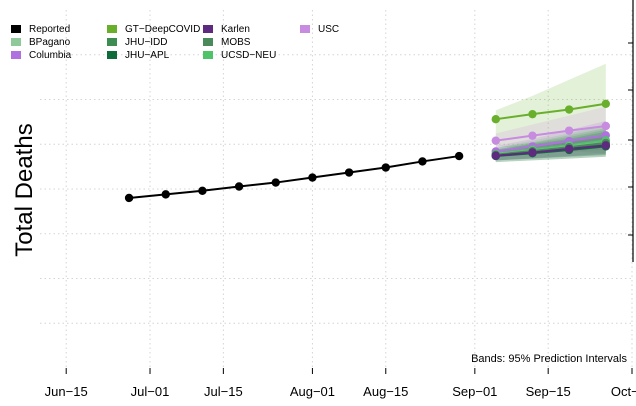 Image resolution: width=636 pixels, height=406 pixels. What do you see at coordinates (474, 391) in the screenshot?
I see `x-tick-label: Sep−01` at bounding box center [474, 391].